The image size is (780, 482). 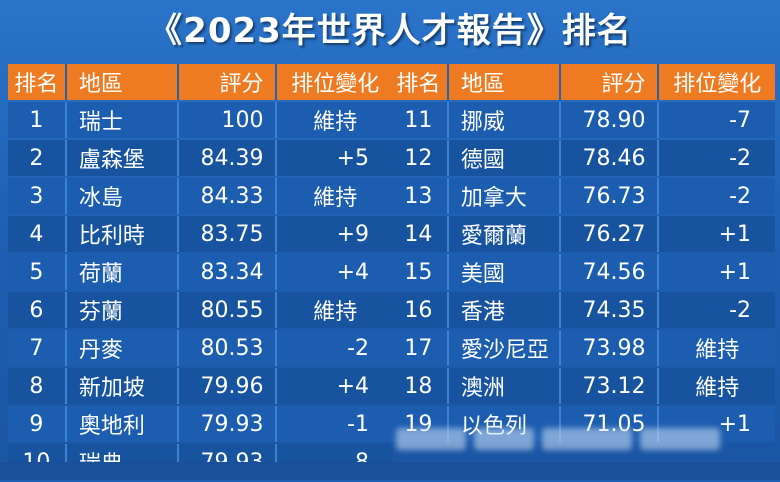 What do you see at coordinates (123, 234) in the screenshot?
I see `cell-region: 比利時` at bounding box center [123, 234].